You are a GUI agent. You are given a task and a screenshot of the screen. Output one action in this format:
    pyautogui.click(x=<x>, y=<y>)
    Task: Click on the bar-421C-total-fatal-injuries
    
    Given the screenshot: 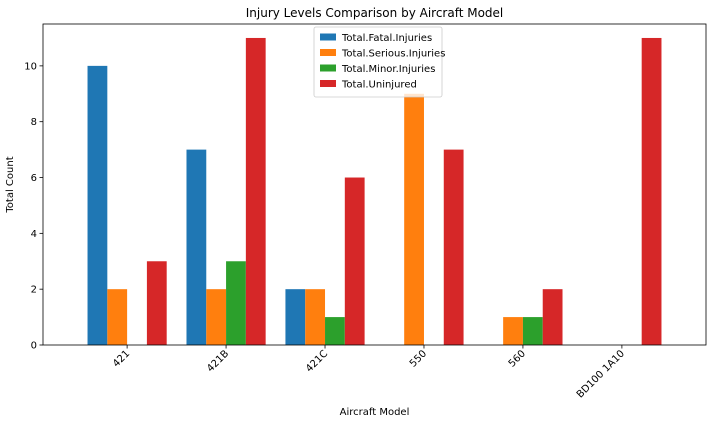 What is the action you would take?
    pyautogui.click(x=295, y=317)
    